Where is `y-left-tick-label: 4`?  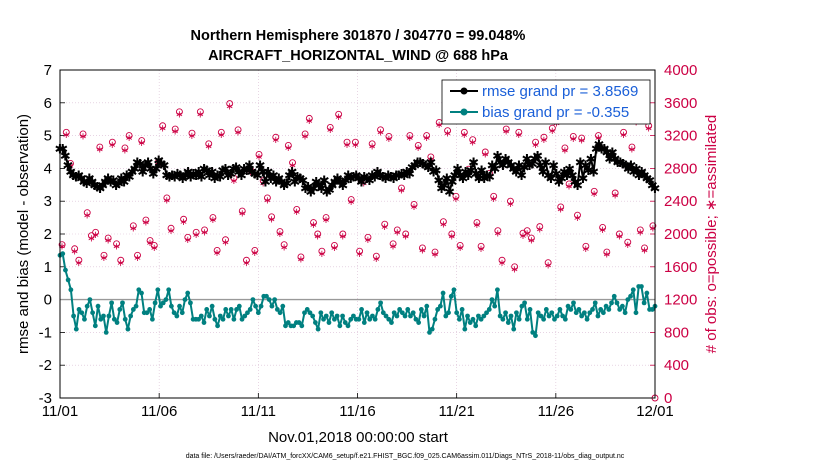 y-left-tick-label: 4 is located at coordinates (48, 168).